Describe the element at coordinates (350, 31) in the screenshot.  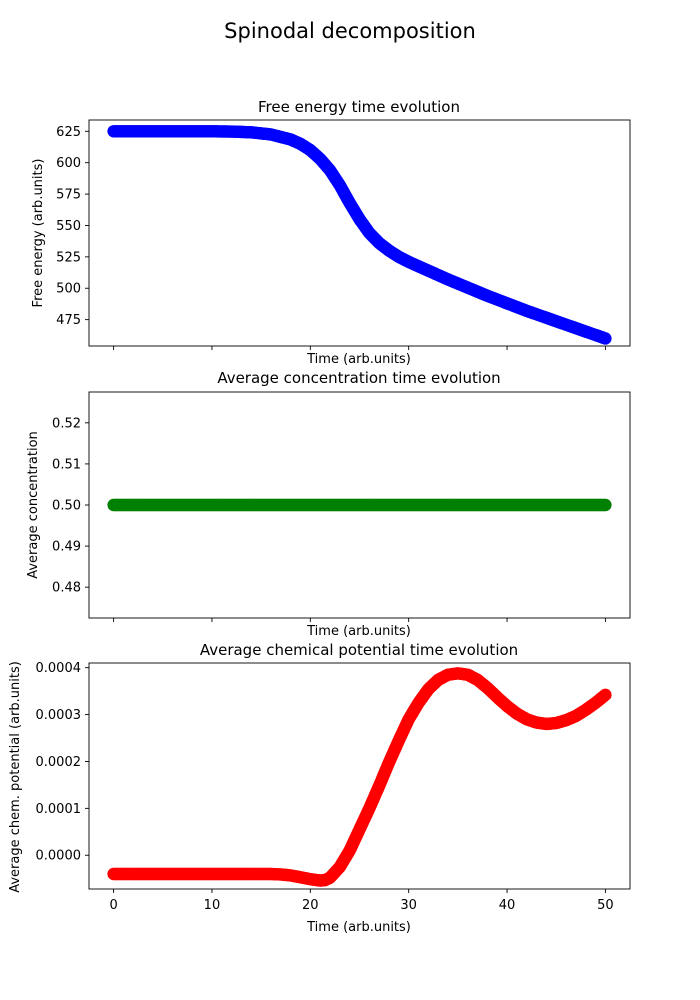
I see `figure-suptitle: Spinodal decomposition` at that location.